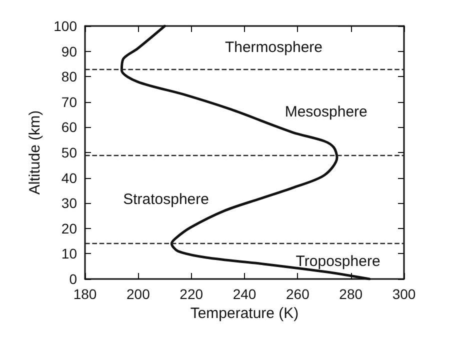 The height and width of the screenshot is (345, 449). I want to click on y-tick-label: 10, so click(69, 254).